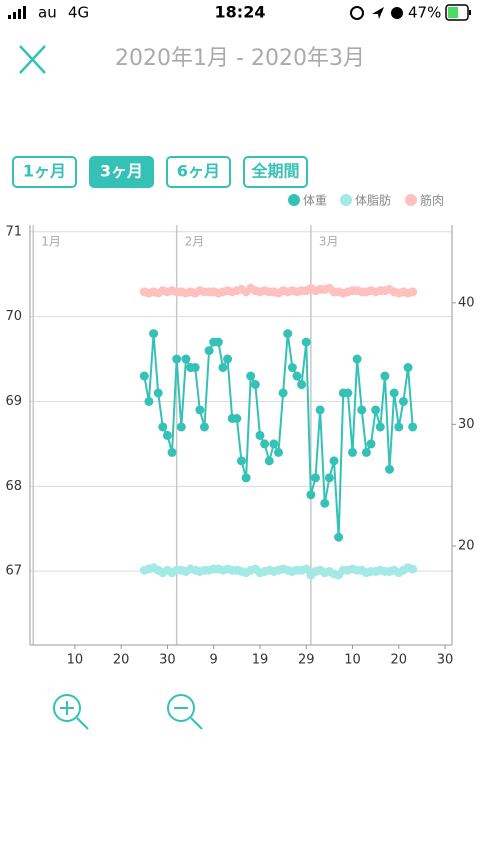  What do you see at coordinates (47, 13) in the screenshot?
I see `carrier: au` at bounding box center [47, 13].